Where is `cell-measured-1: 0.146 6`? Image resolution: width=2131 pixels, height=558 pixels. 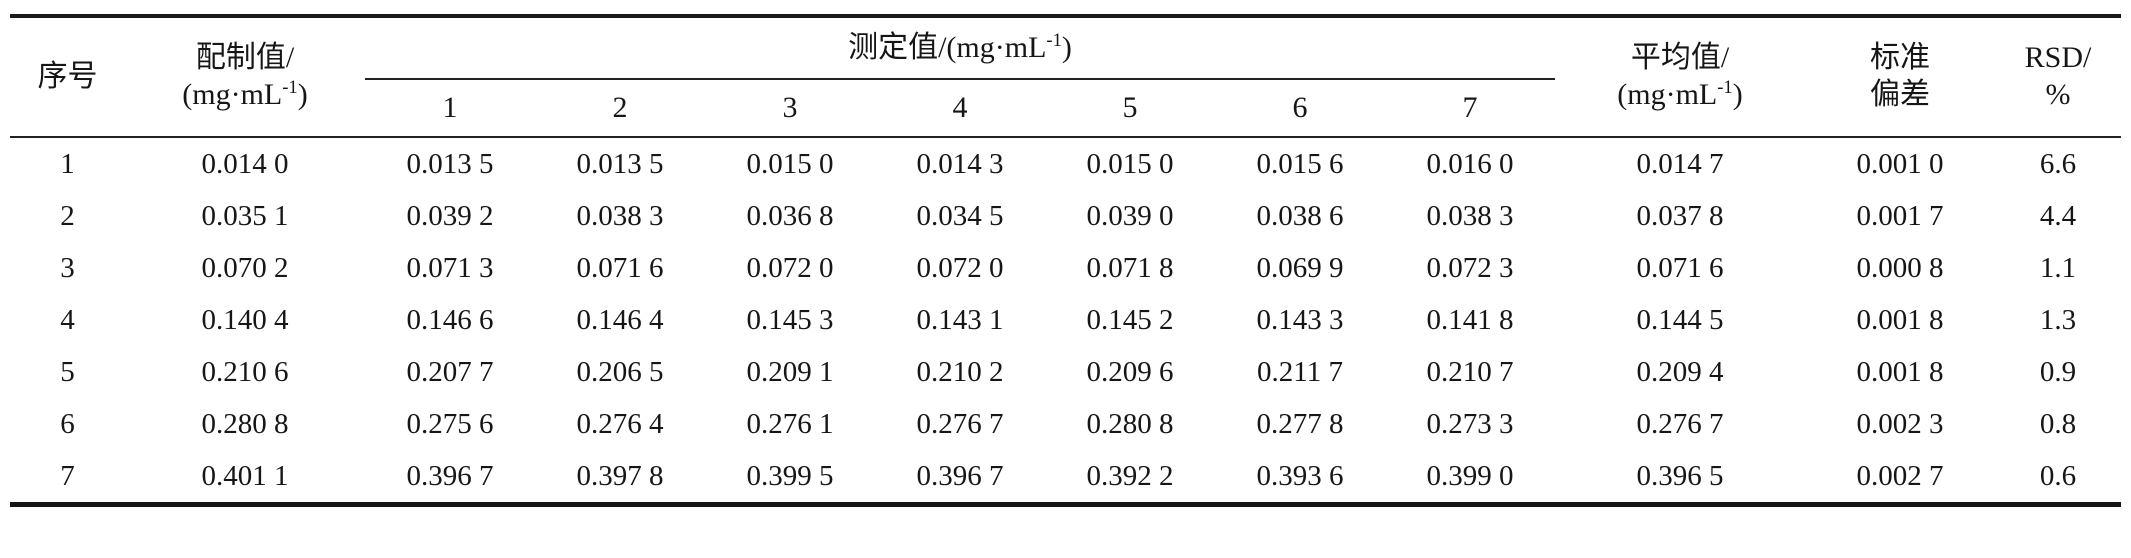 cell-measured-1: 0.146 6 is located at coordinates (450, 319).